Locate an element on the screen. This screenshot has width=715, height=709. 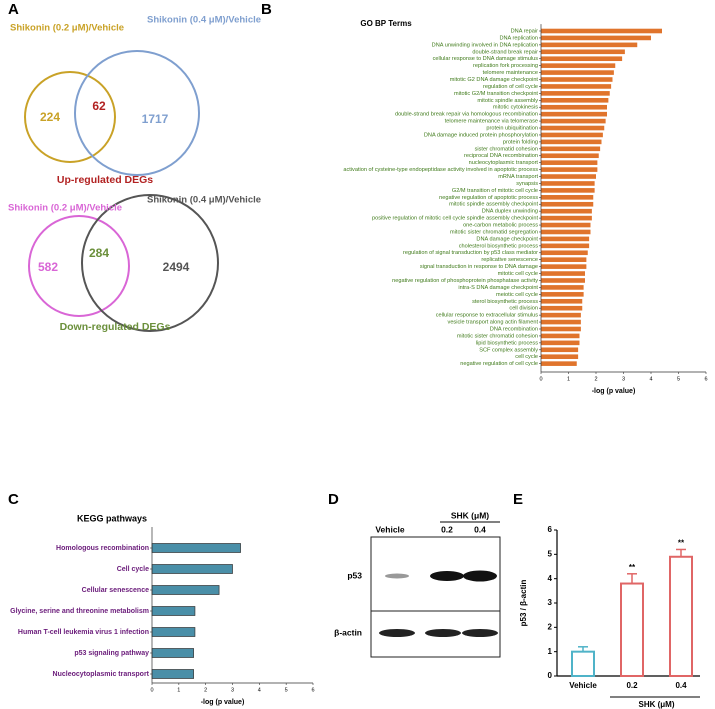
x-tick-label: 5 is located at coordinates (678, 379).